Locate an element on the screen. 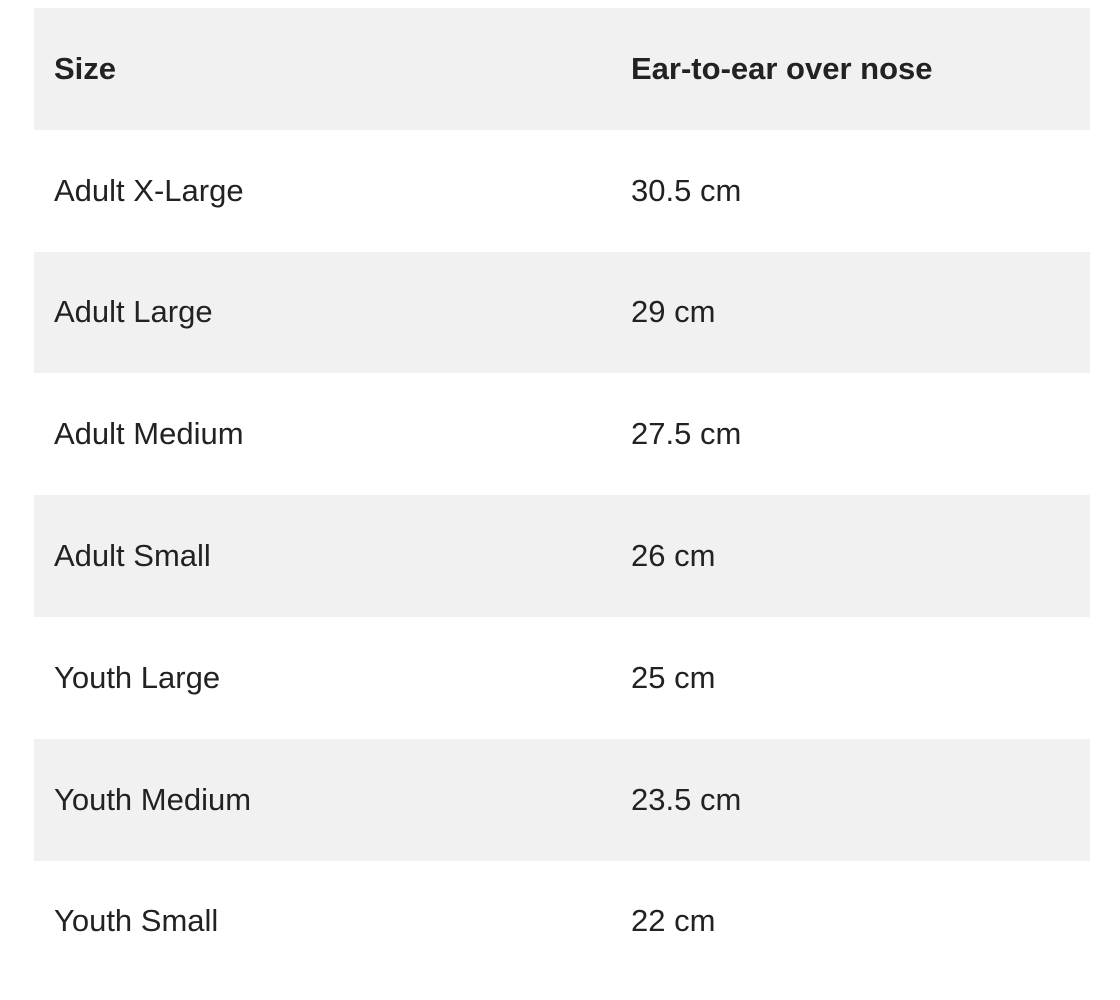  measurement-cell: 26 cm is located at coordinates (673, 556).